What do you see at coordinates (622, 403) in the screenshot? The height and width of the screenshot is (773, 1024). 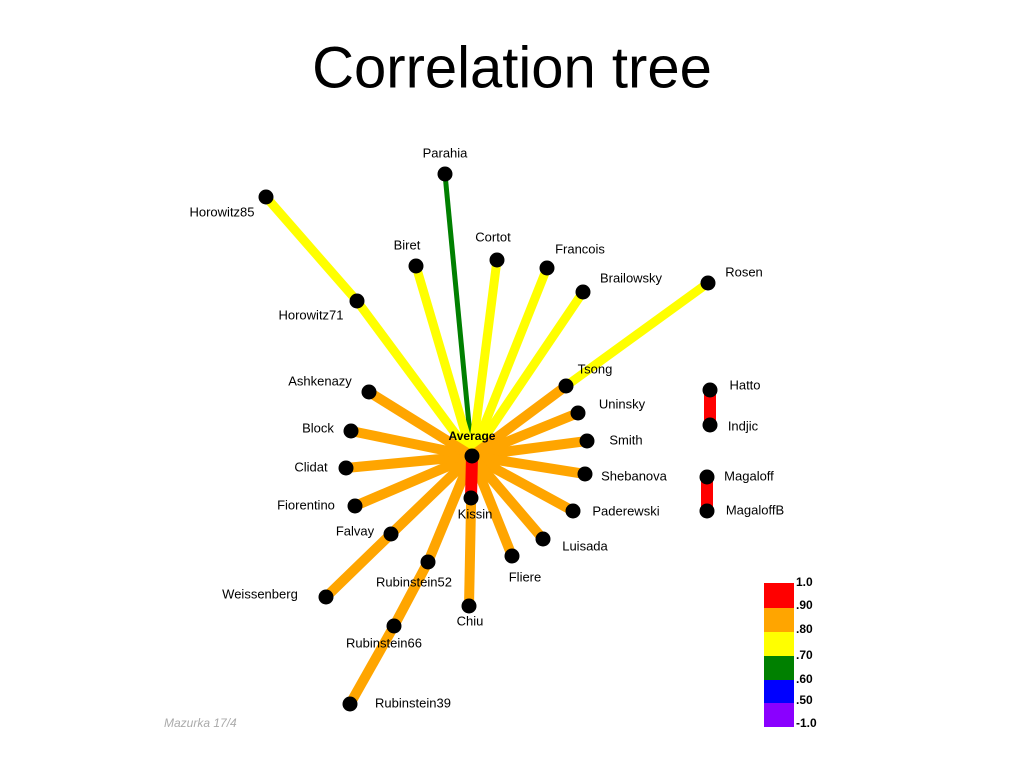 I see `node-label: Uninsky` at bounding box center [622, 403].